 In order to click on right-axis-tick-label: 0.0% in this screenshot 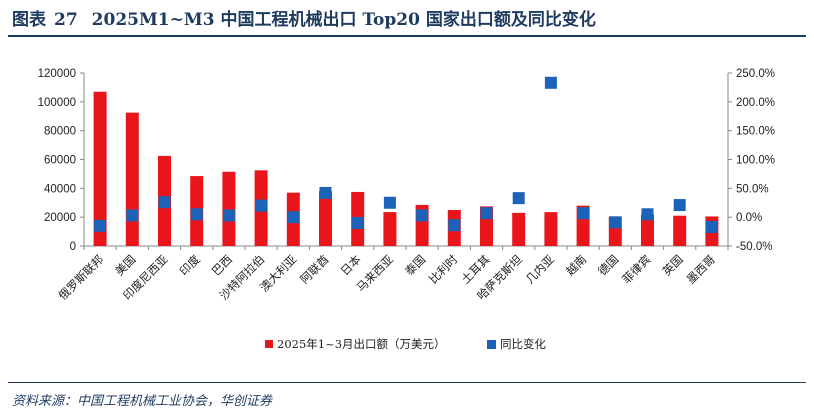, I will do `click(749, 218)`.